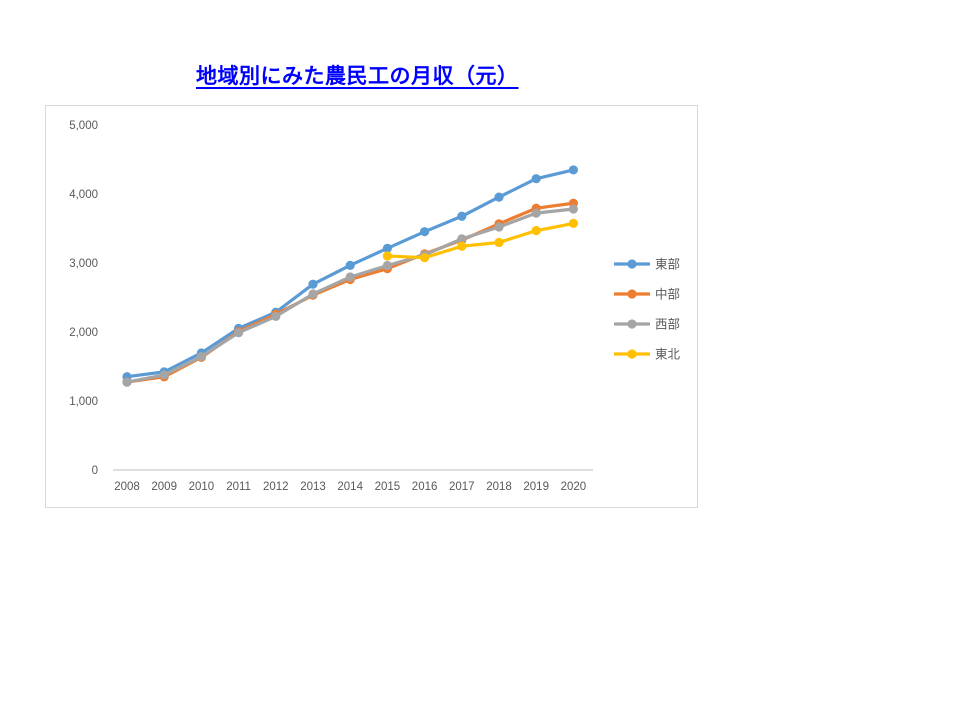 This screenshot has width=960, height=720. I want to click on series-西部, so click(350, 295).